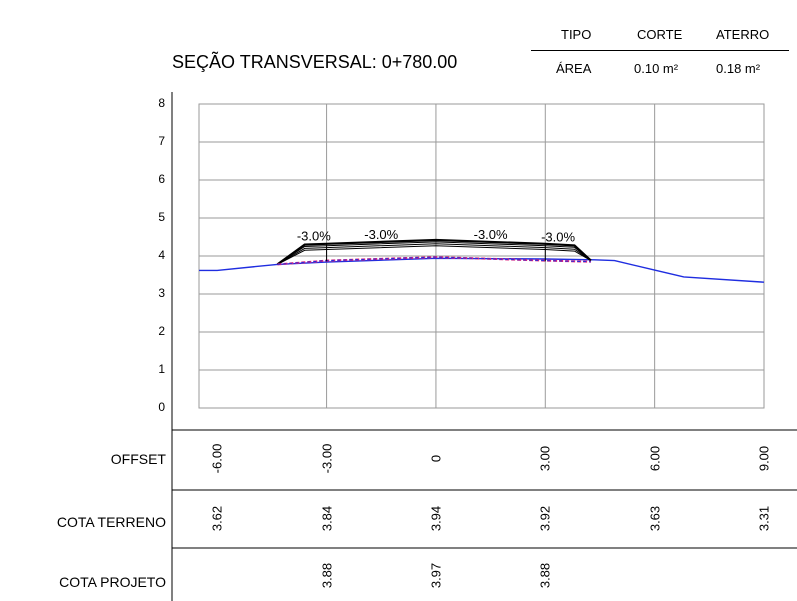 The width and height of the screenshot is (797, 601). What do you see at coordinates (655, 458) in the screenshot?
I see `row-value-offset: 6.00` at bounding box center [655, 458].